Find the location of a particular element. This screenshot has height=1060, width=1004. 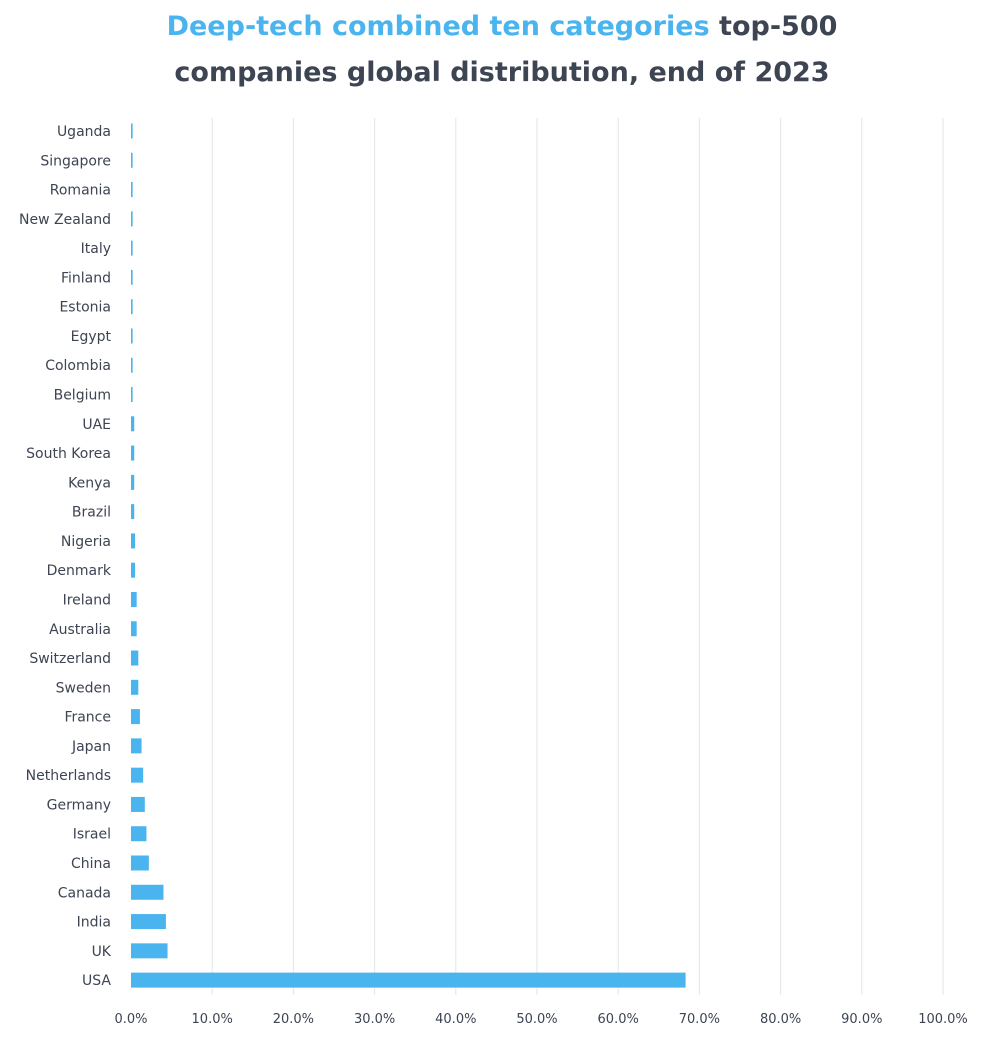

chart-title-highlight: Deep-tech combined ten categories is located at coordinates (438, 26).